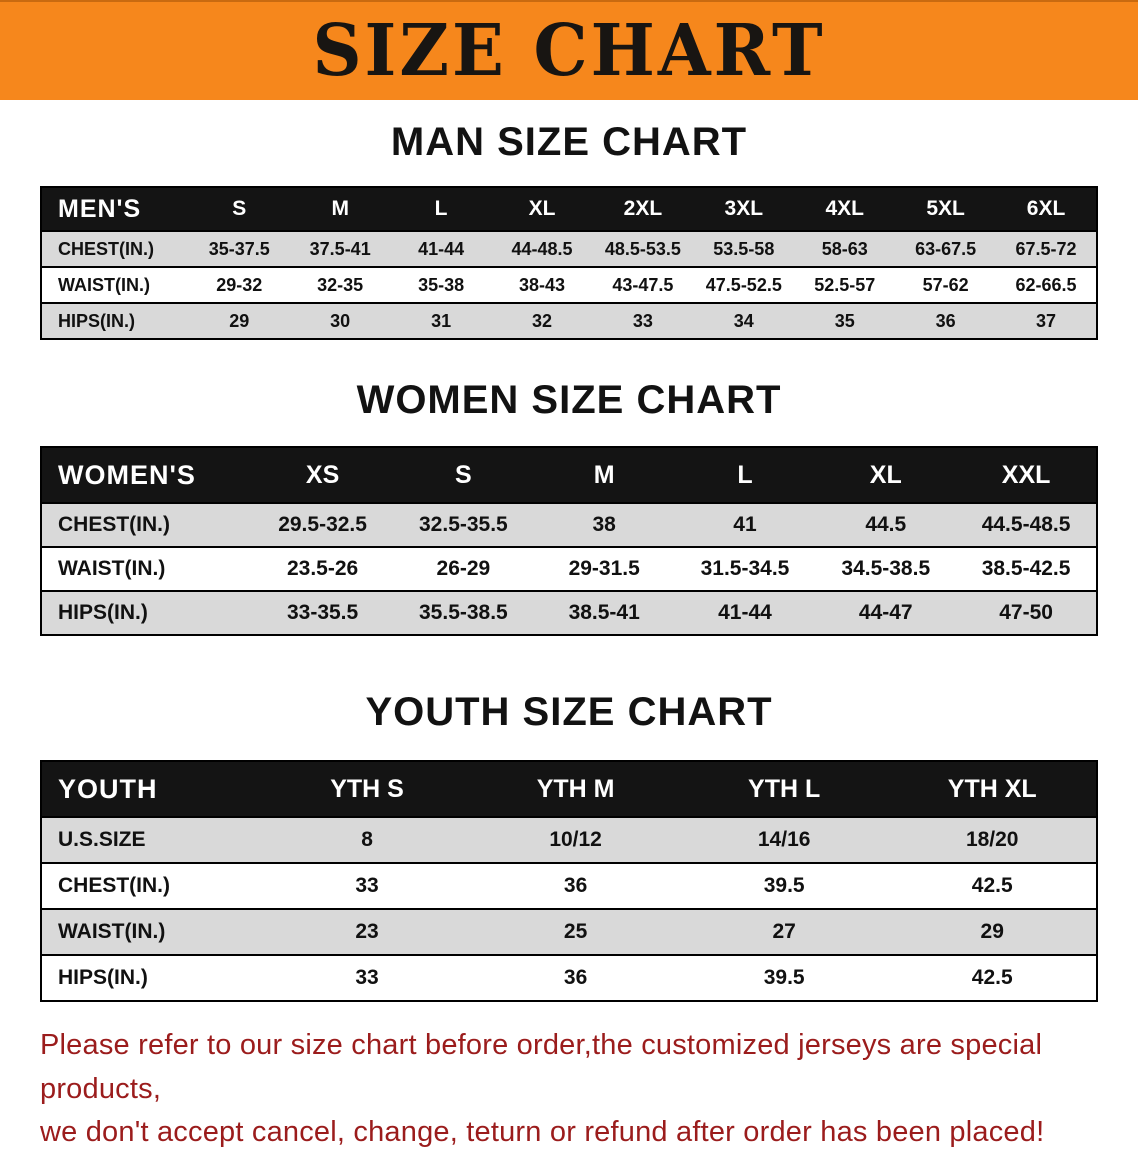  I want to click on value-cell: 47.5-52.5, so click(744, 284).